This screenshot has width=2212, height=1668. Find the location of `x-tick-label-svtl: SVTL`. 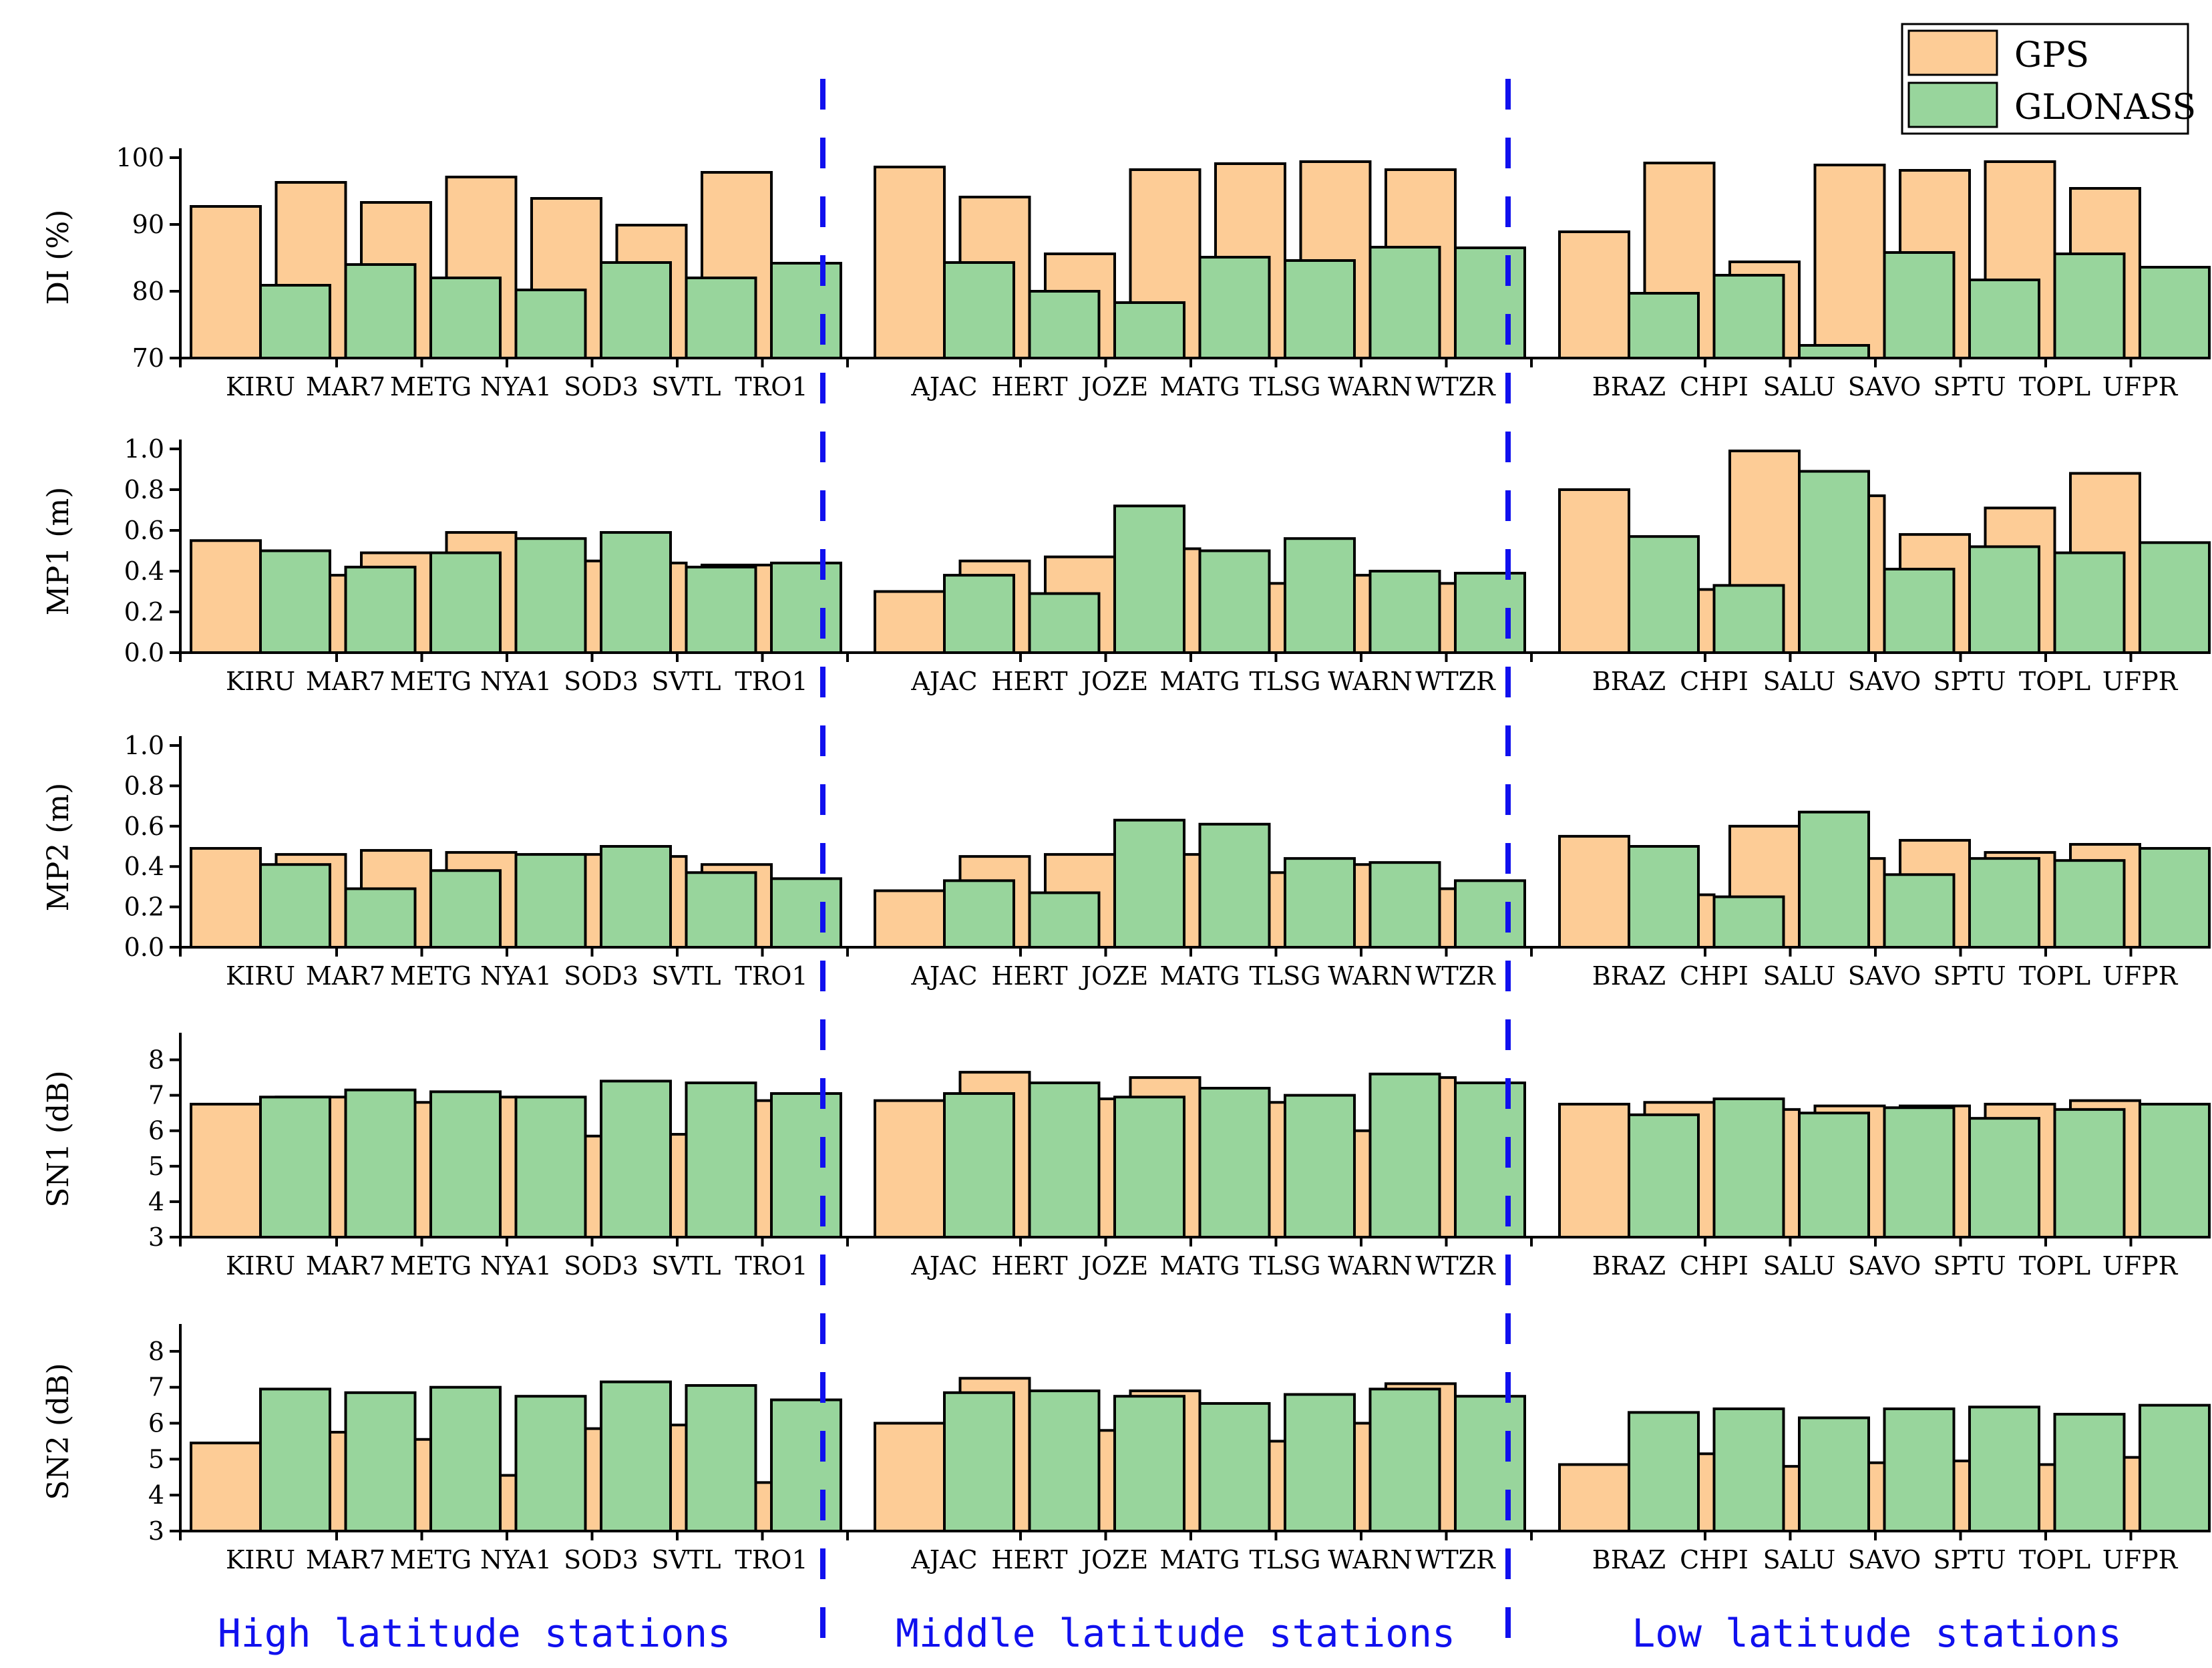

x-tick-label-svtl: SVTL is located at coordinates (686, 976).